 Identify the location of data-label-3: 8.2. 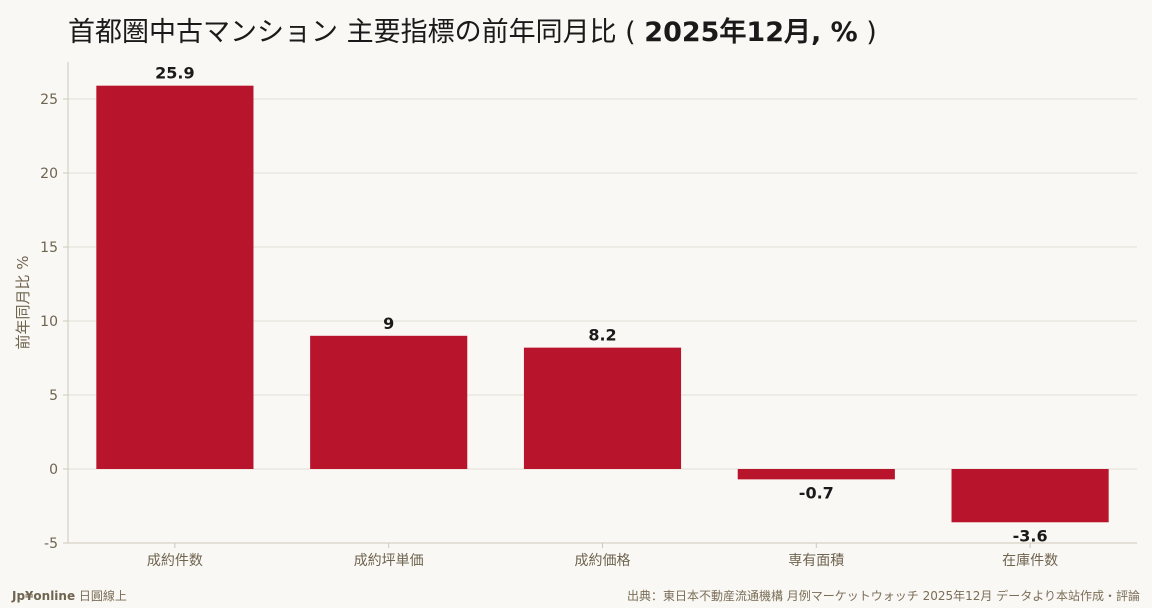
(602, 335).